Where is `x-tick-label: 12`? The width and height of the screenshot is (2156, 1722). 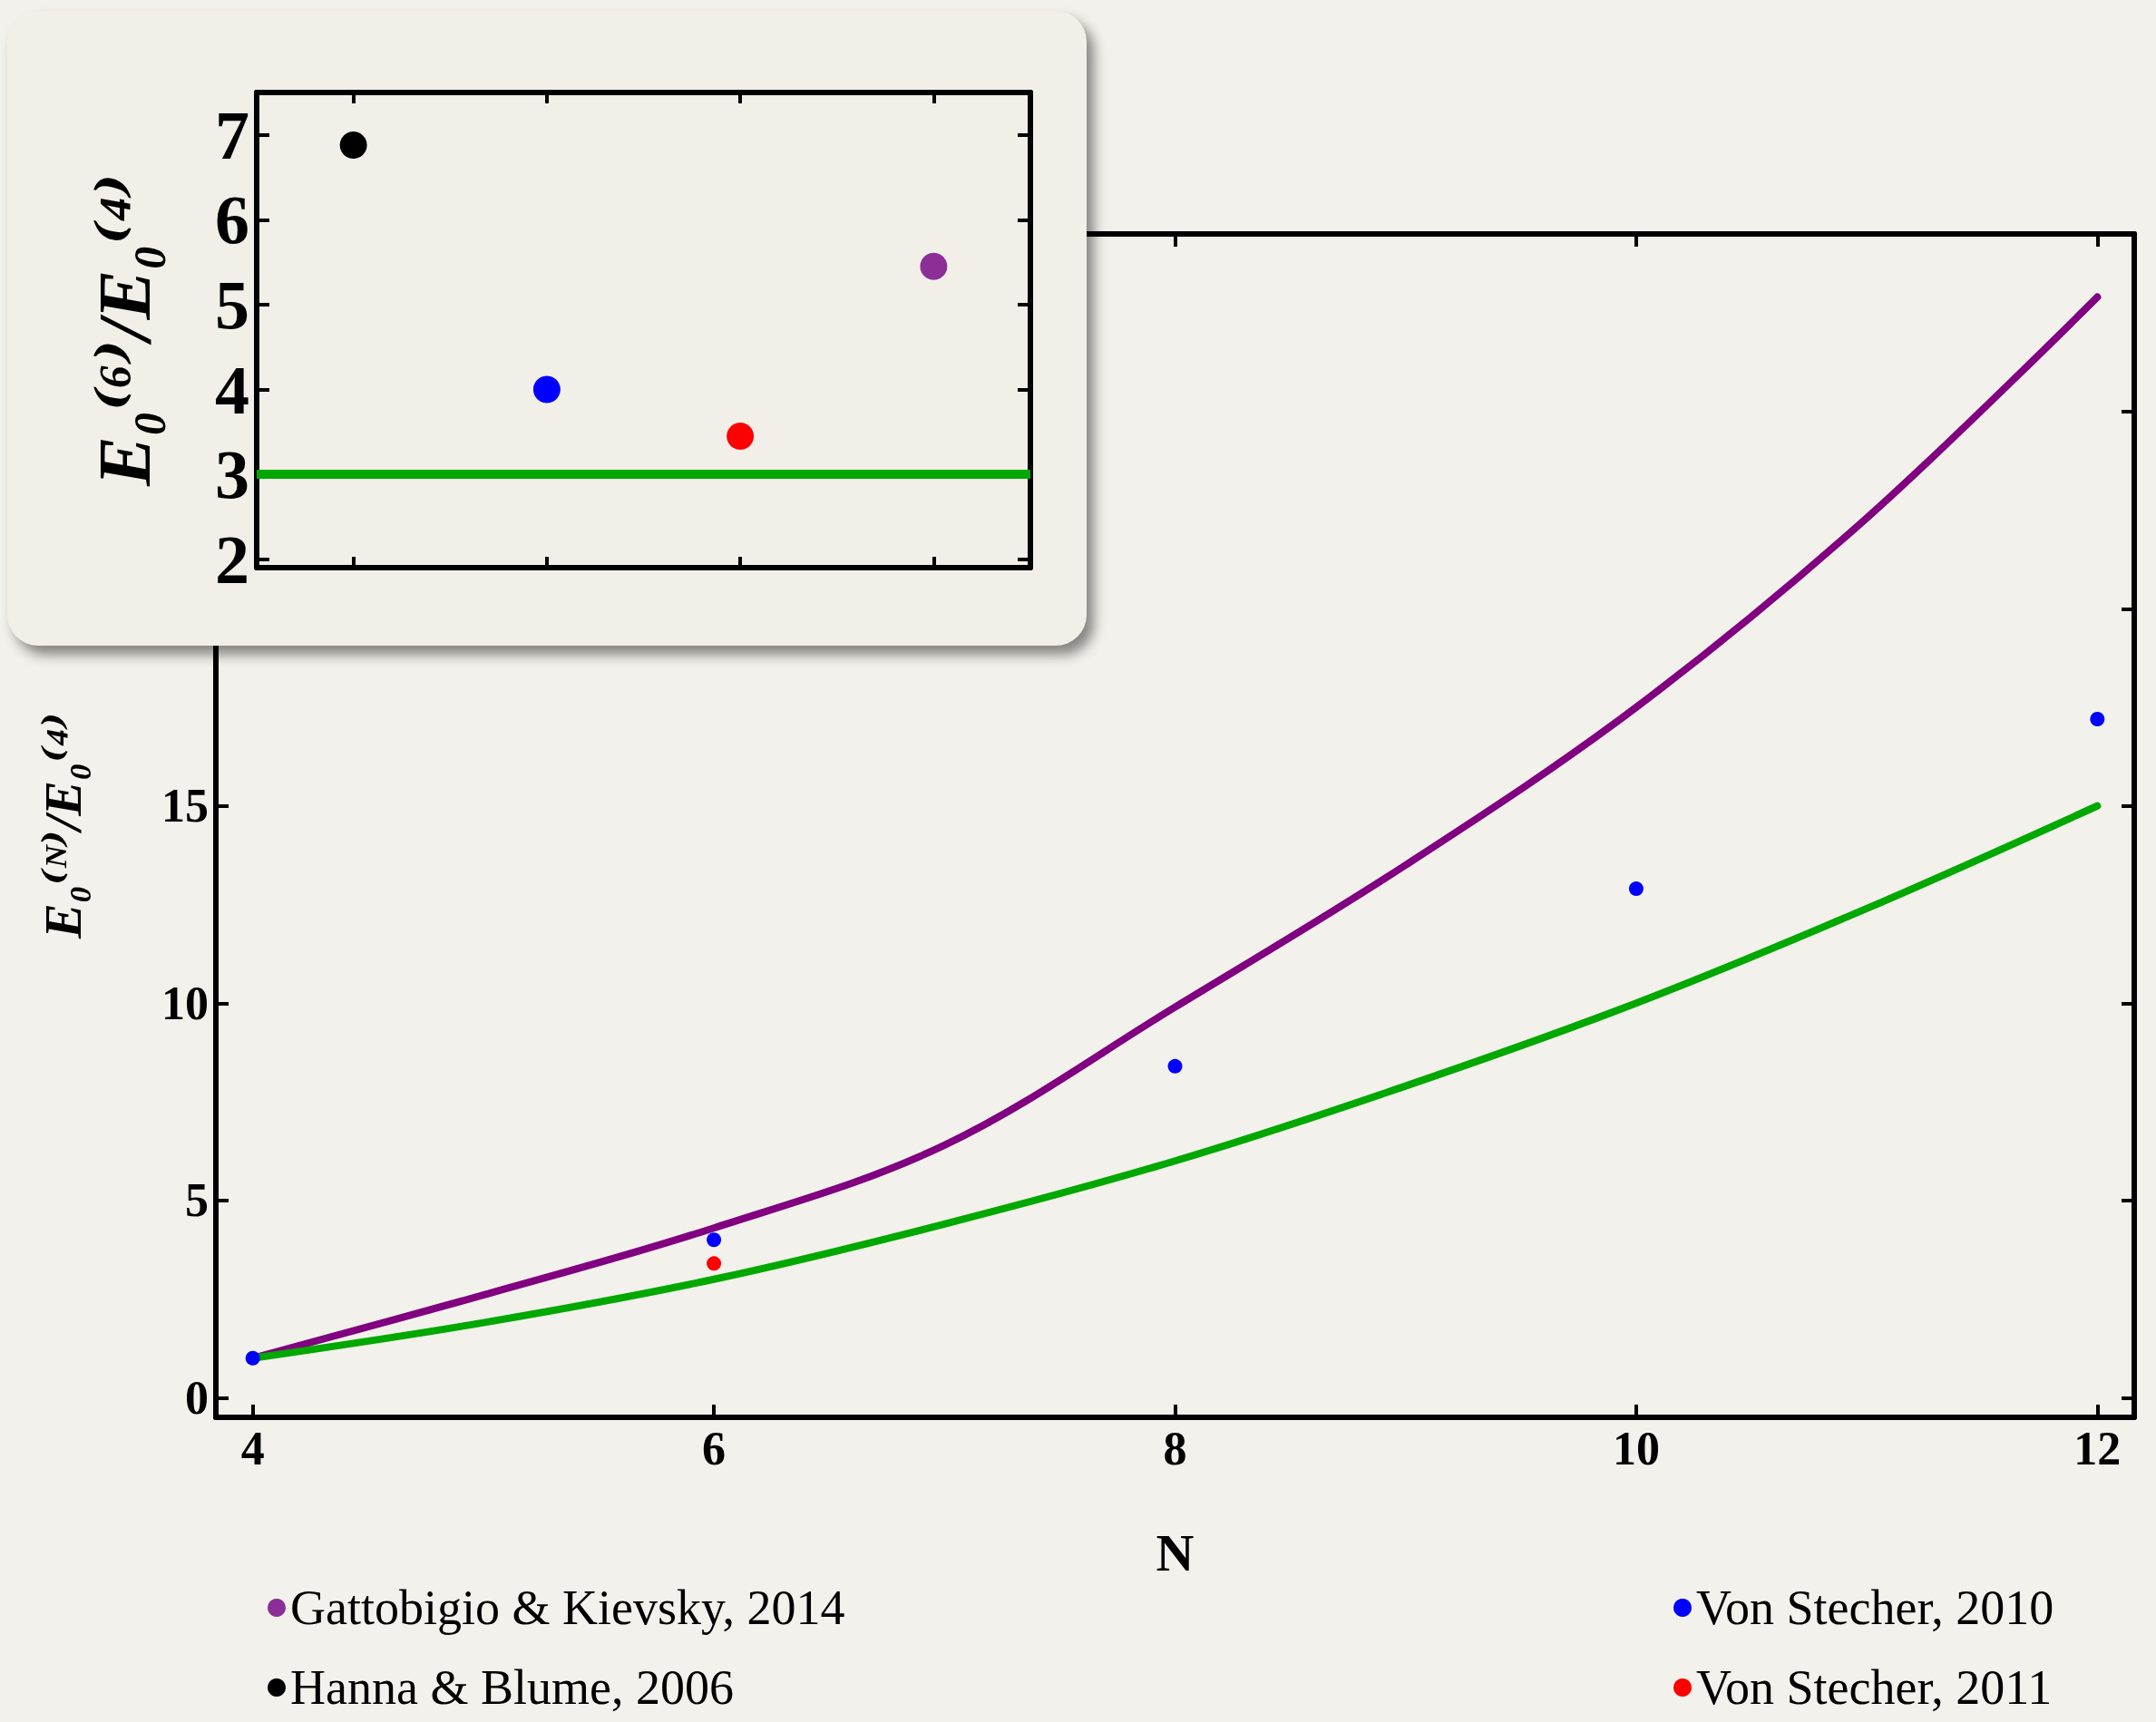
x-tick-label: 12 is located at coordinates (2097, 1448).